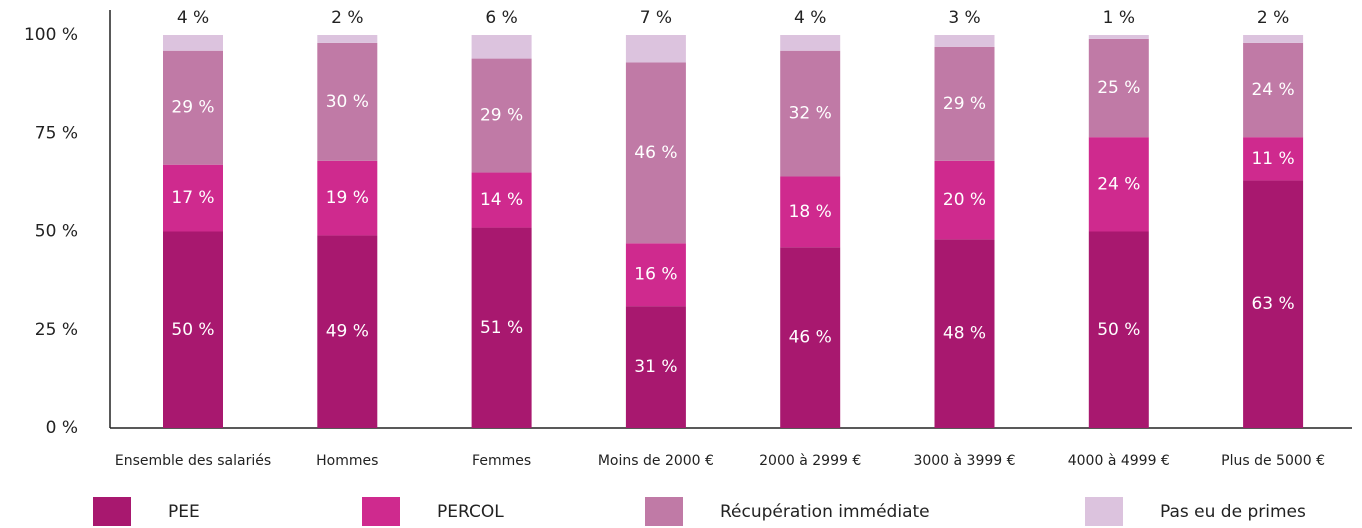  What do you see at coordinates (193, 461) in the screenshot?
I see `x-tick-label: Ensemble des salariés` at bounding box center [193, 461].